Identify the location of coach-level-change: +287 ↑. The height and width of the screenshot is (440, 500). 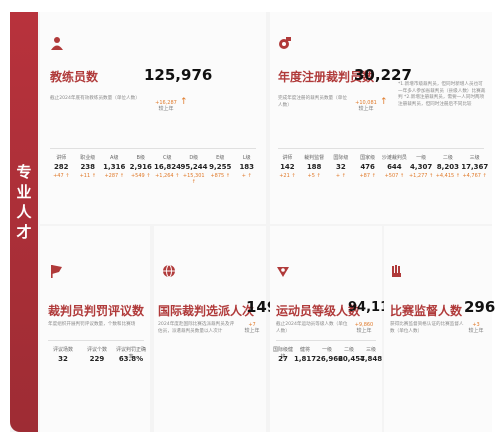
(114, 176).